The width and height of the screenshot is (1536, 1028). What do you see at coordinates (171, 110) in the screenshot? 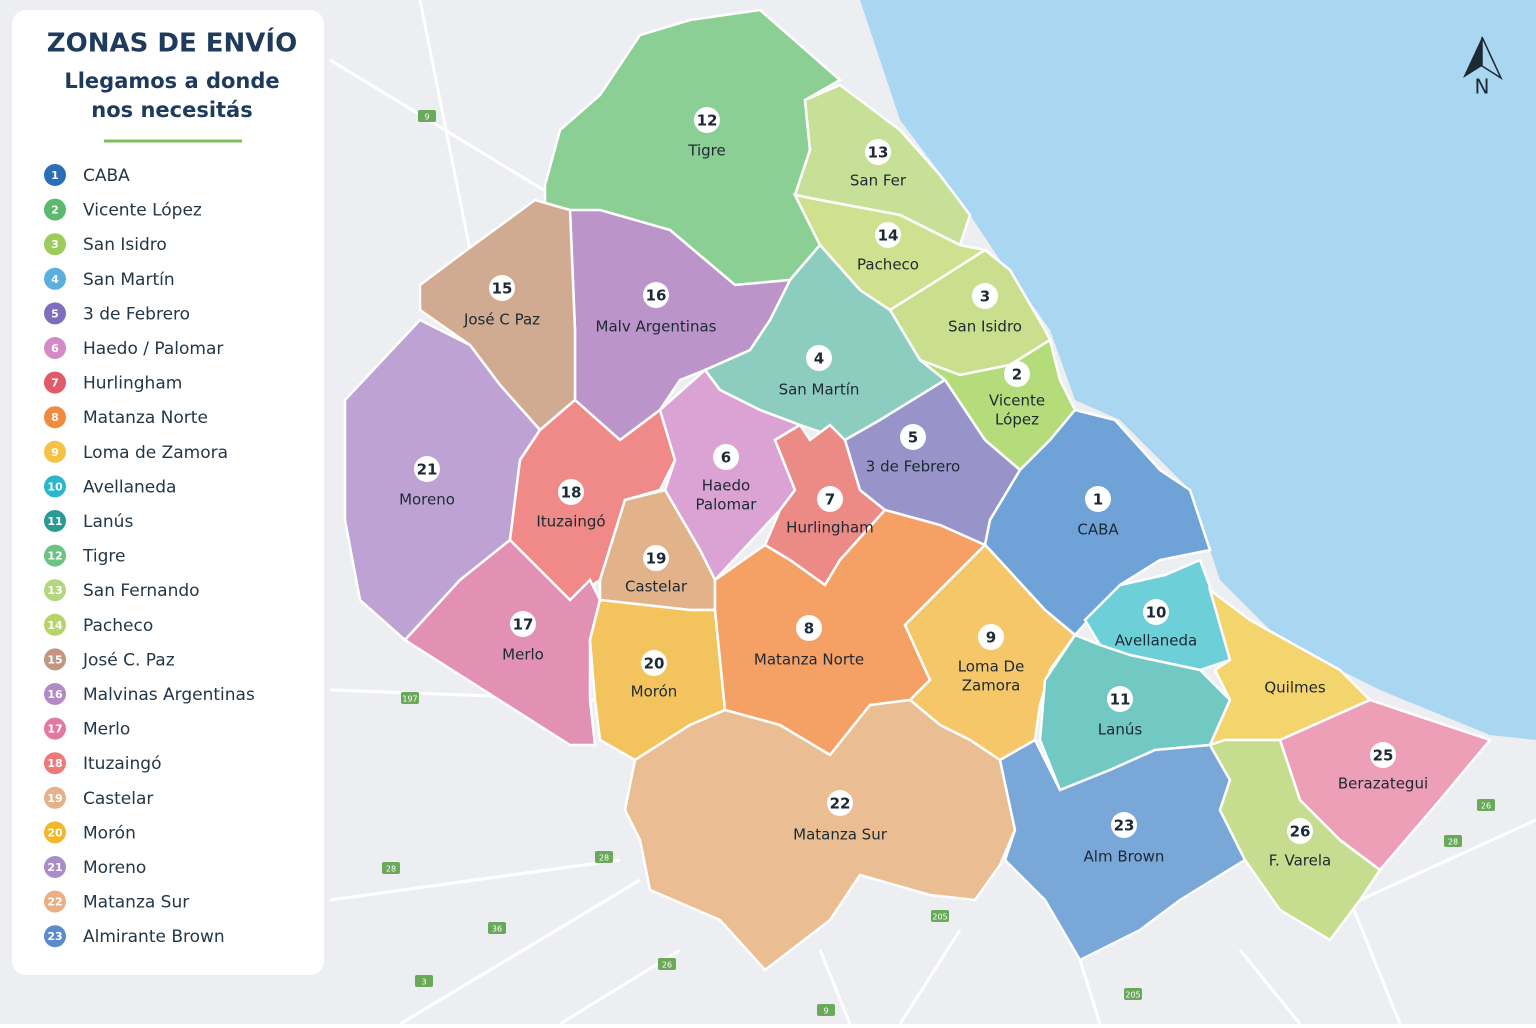
I see `legend-subtitle: nos necesitás` at bounding box center [171, 110].